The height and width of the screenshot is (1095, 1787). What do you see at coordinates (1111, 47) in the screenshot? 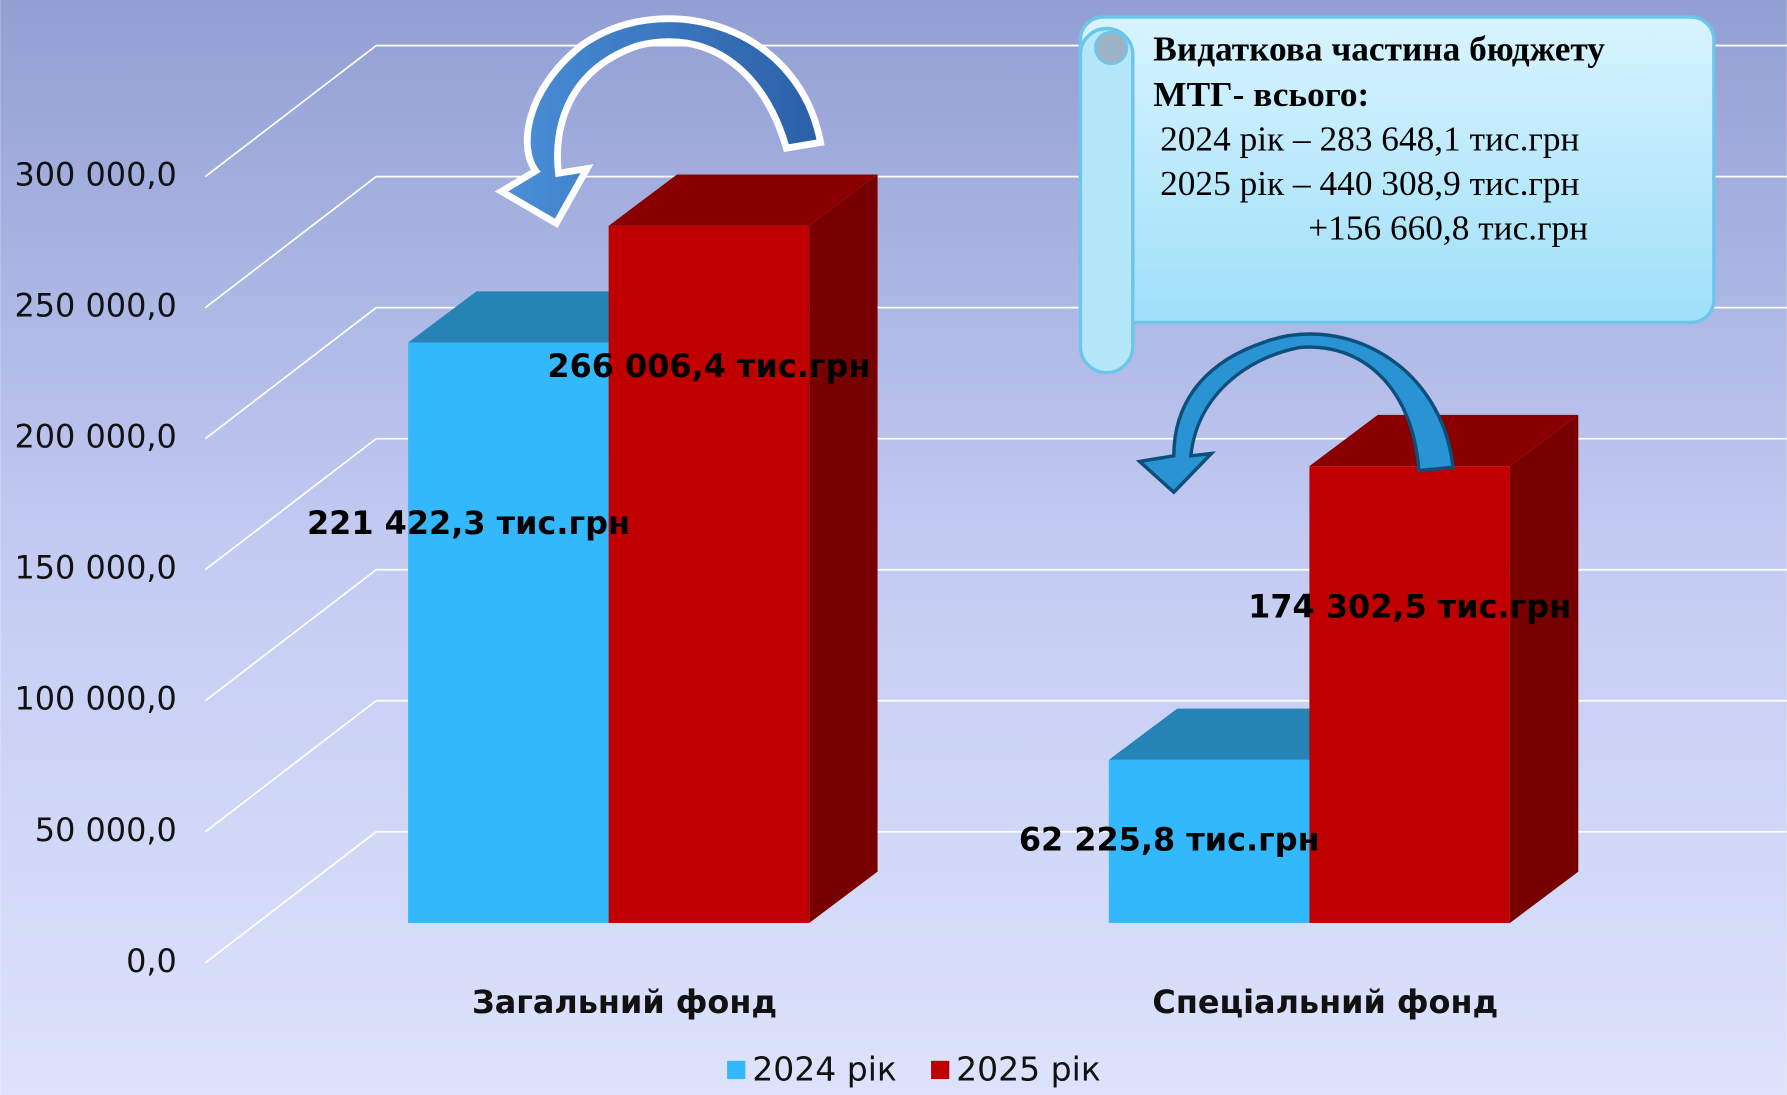
I see `callout-curl` at bounding box center [1111, 47].